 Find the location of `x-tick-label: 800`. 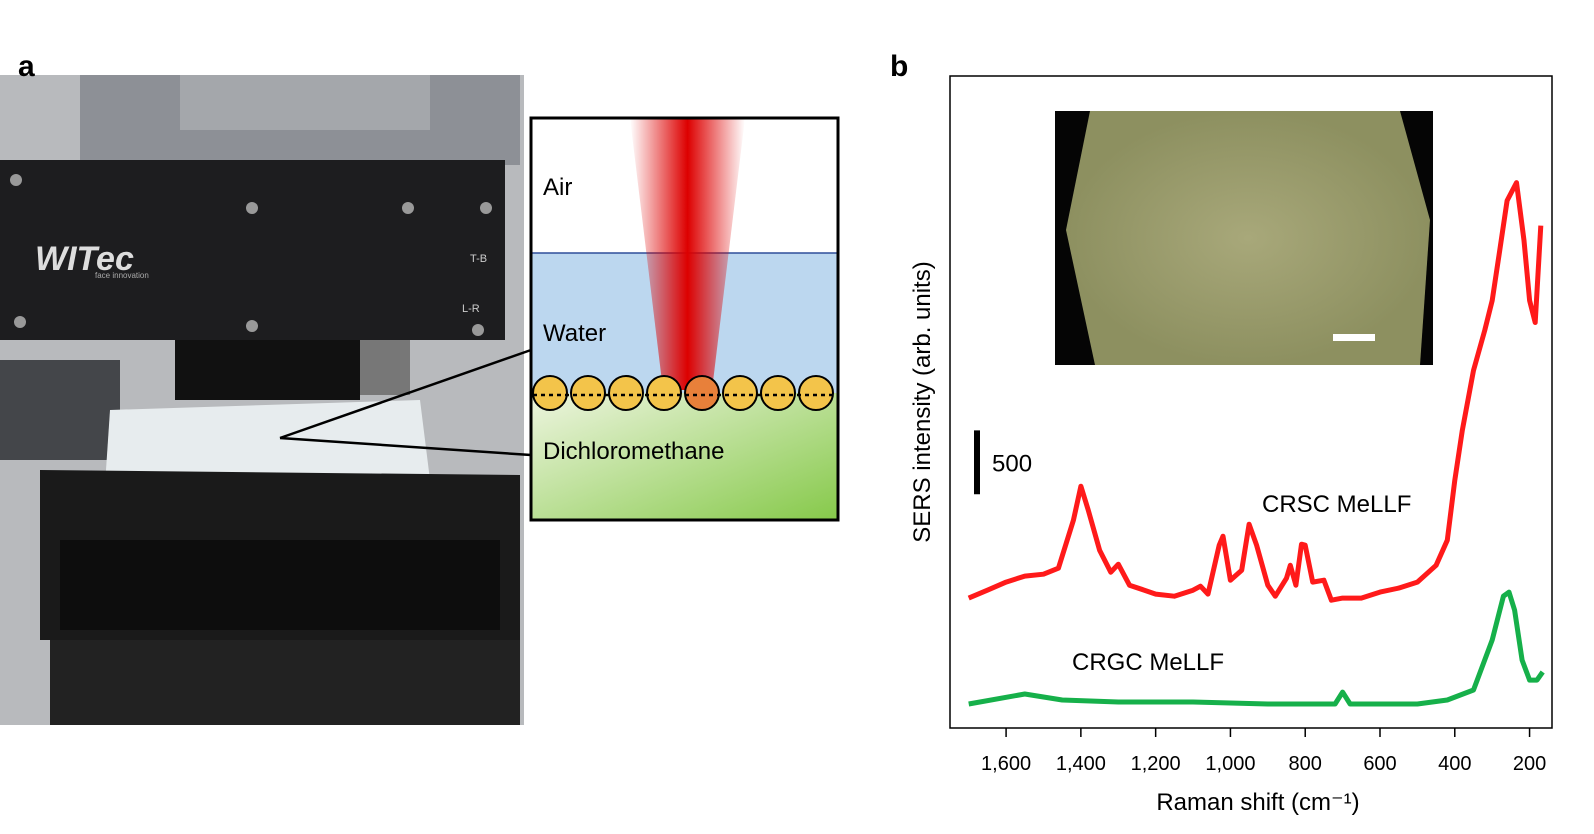

x-tick-label: 800 is located at coordinates (1305, 764).